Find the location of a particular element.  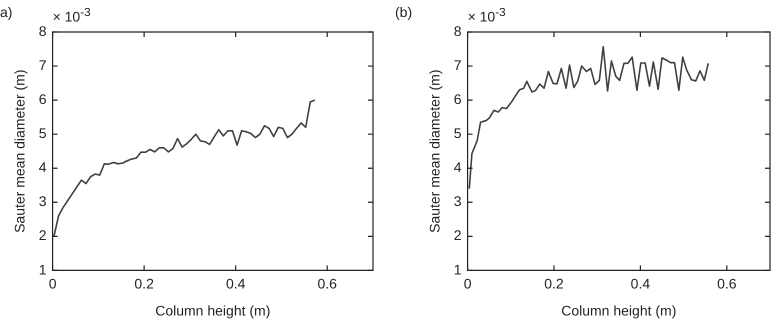

chart-title: a) is located at coordinates (6, 12).